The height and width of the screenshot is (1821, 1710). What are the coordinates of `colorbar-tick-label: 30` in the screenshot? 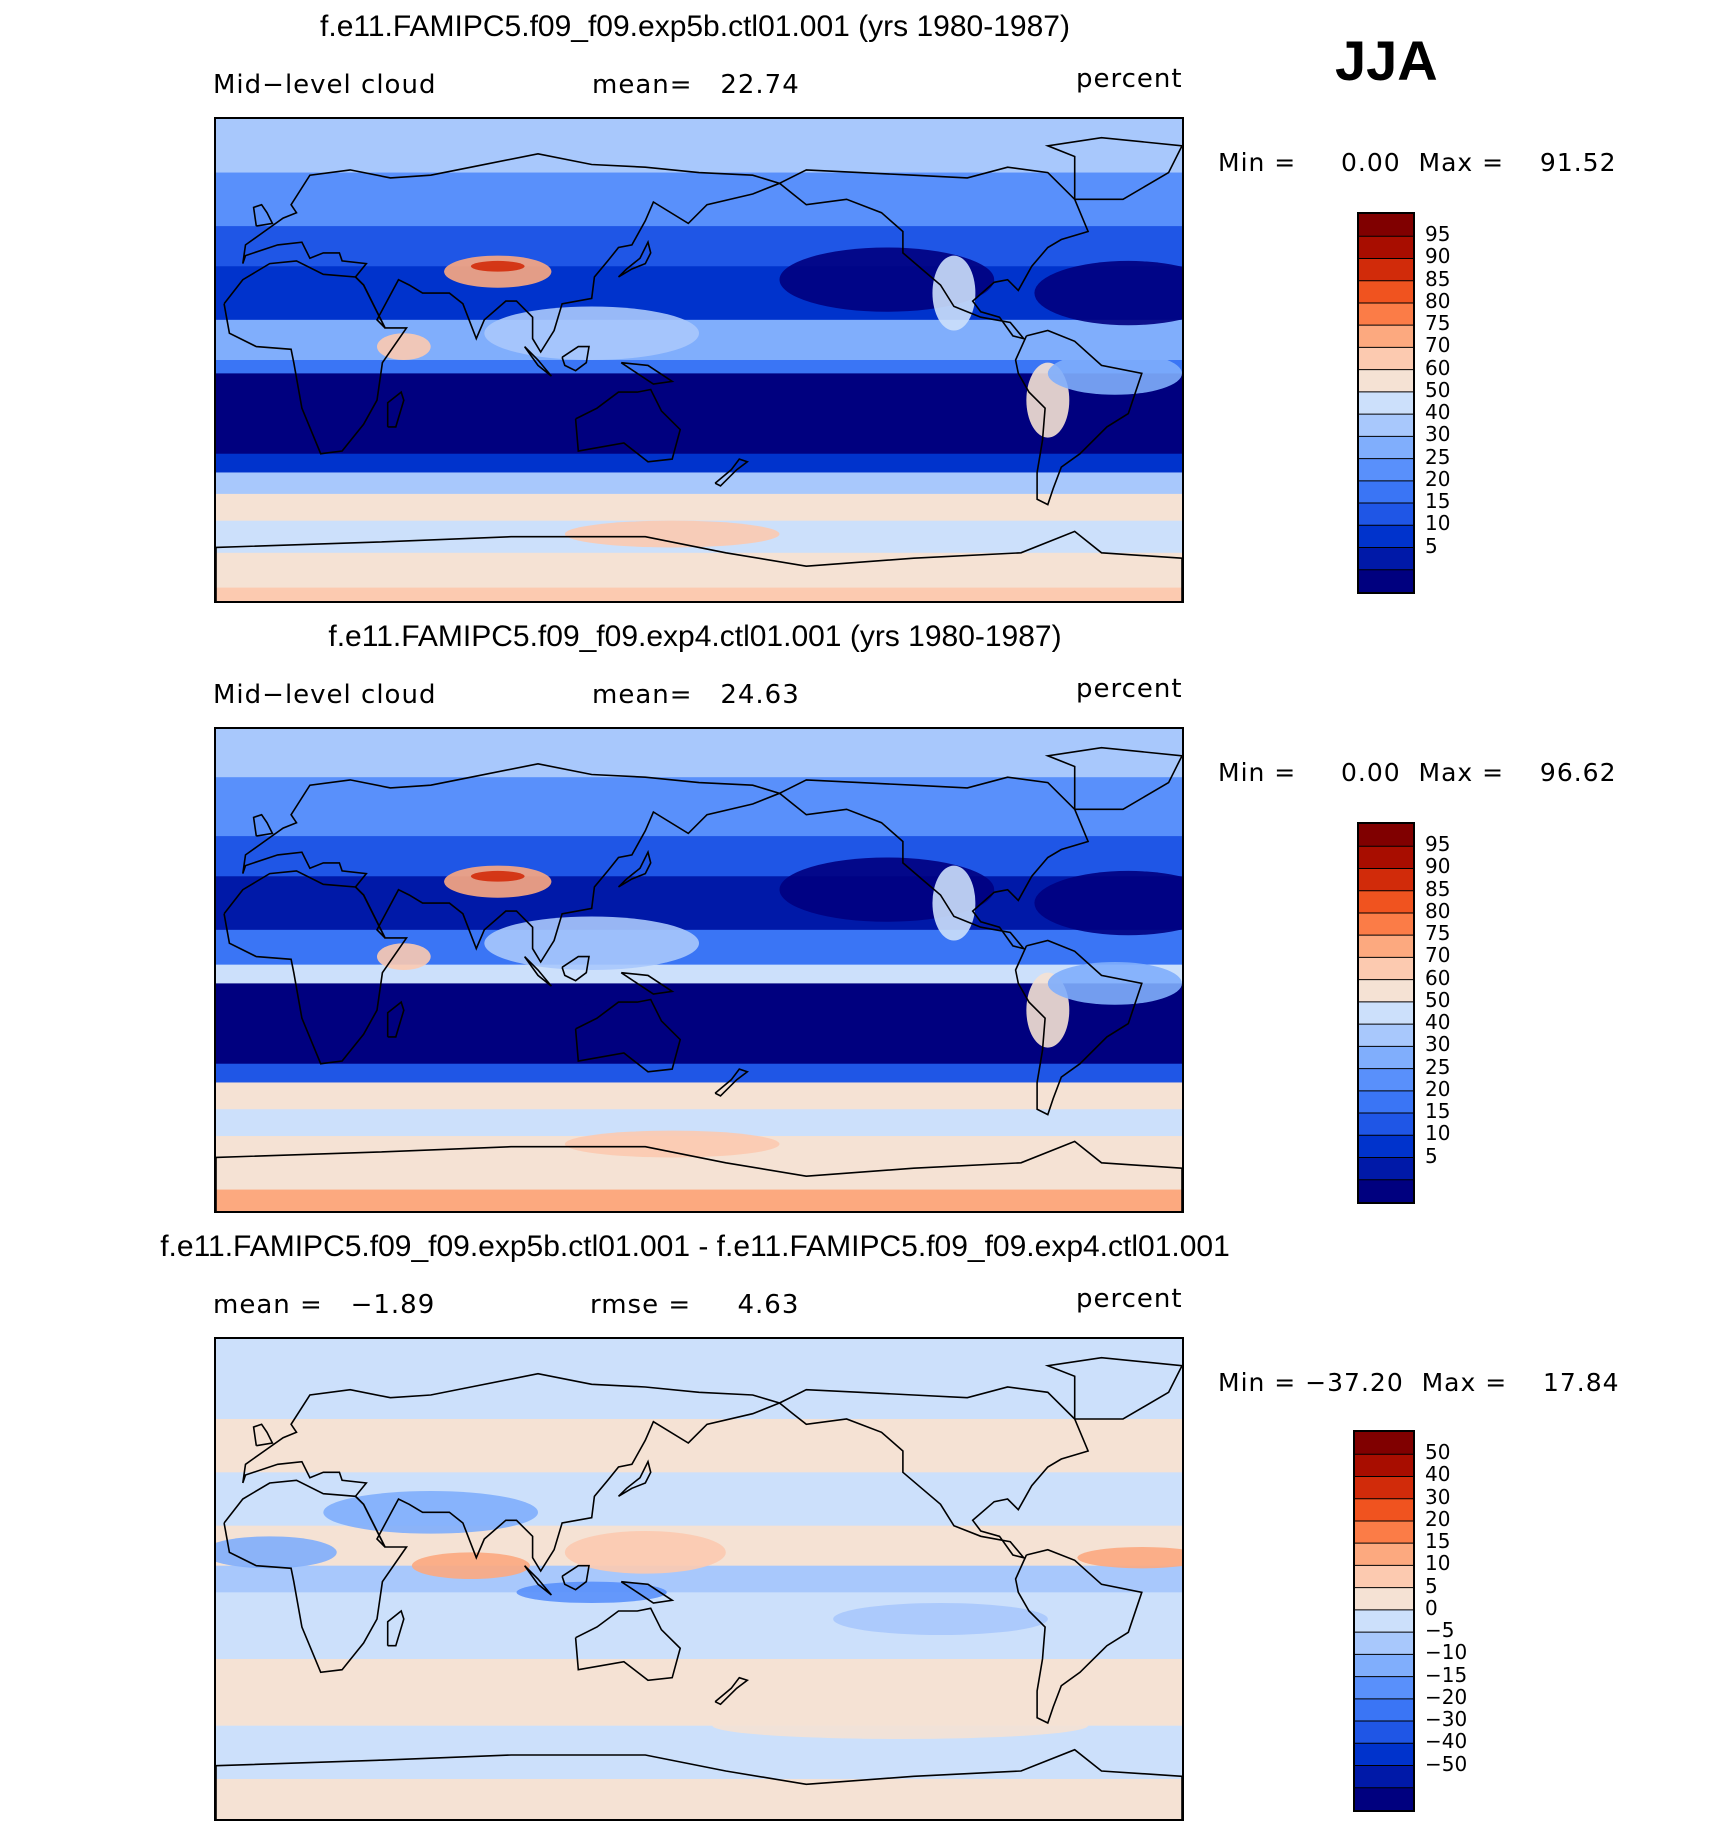 It's located at (1438, 434).